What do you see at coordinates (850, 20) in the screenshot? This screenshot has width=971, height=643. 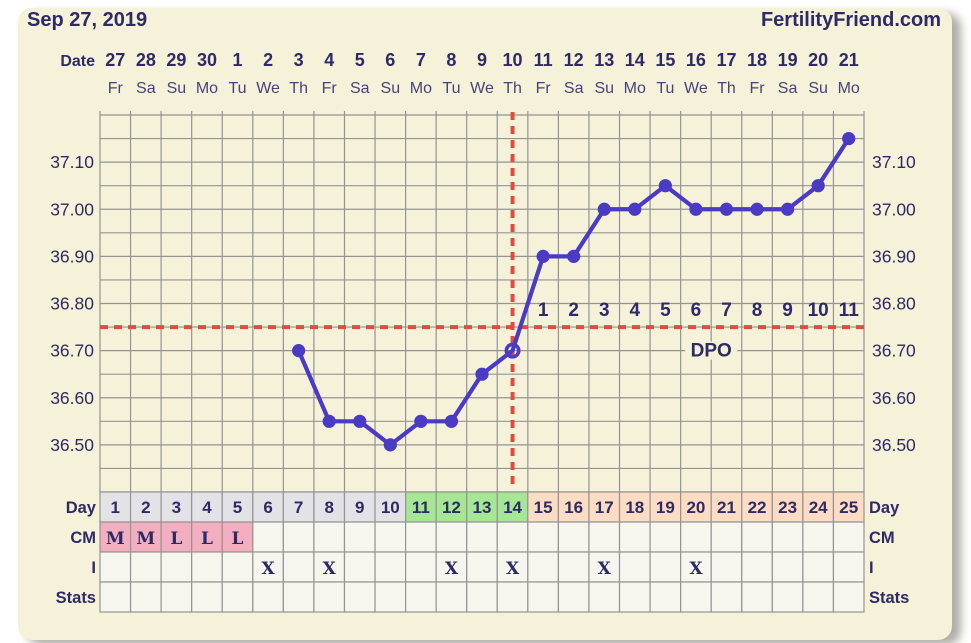 I see `brand-link: FertilityFriend.com` at bounding box center [850, 20].